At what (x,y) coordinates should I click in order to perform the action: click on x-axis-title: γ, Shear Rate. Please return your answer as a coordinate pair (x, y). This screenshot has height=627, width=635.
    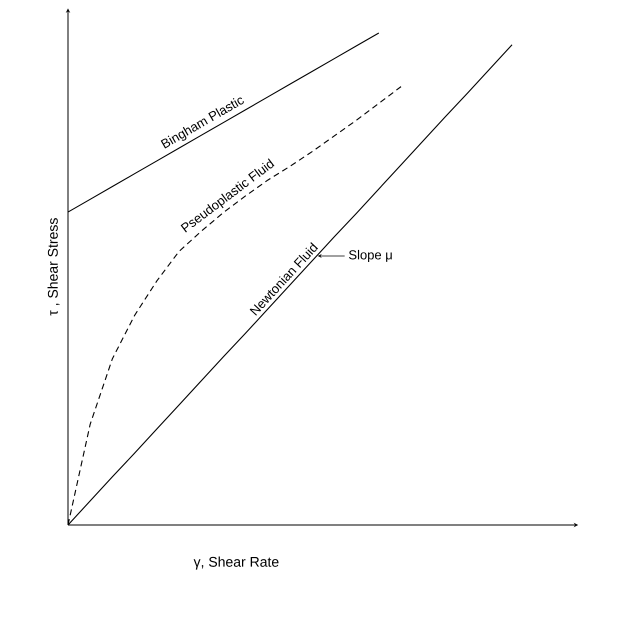
    Looking at the image, I should click on (236, 563).